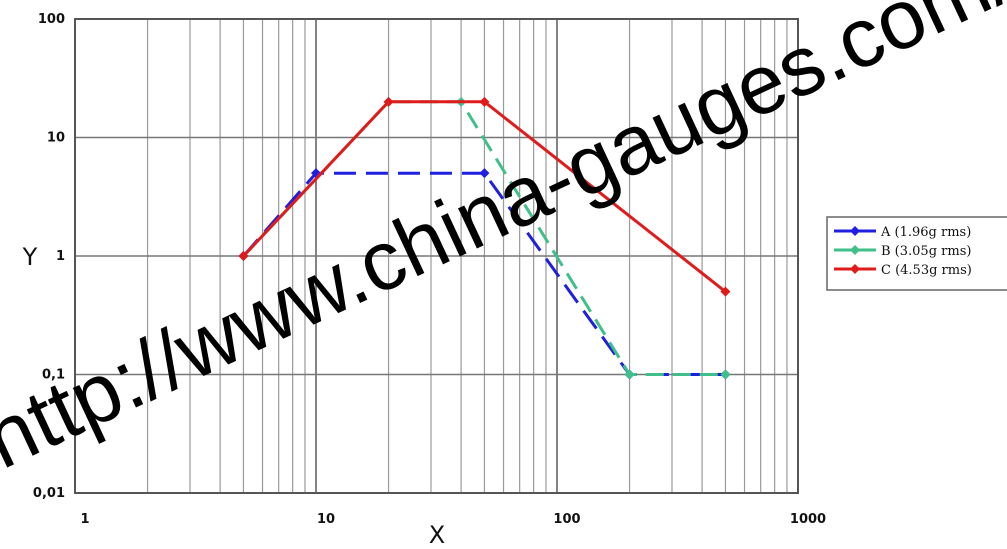 Image resolution: width=1007 pixels, height=549 pixels. What do you see at coordinates (49, 256) in the screenshot?
I see `y-tick-labels: 0,01 0,1 1 10 100` at bounding box center [49, 256].